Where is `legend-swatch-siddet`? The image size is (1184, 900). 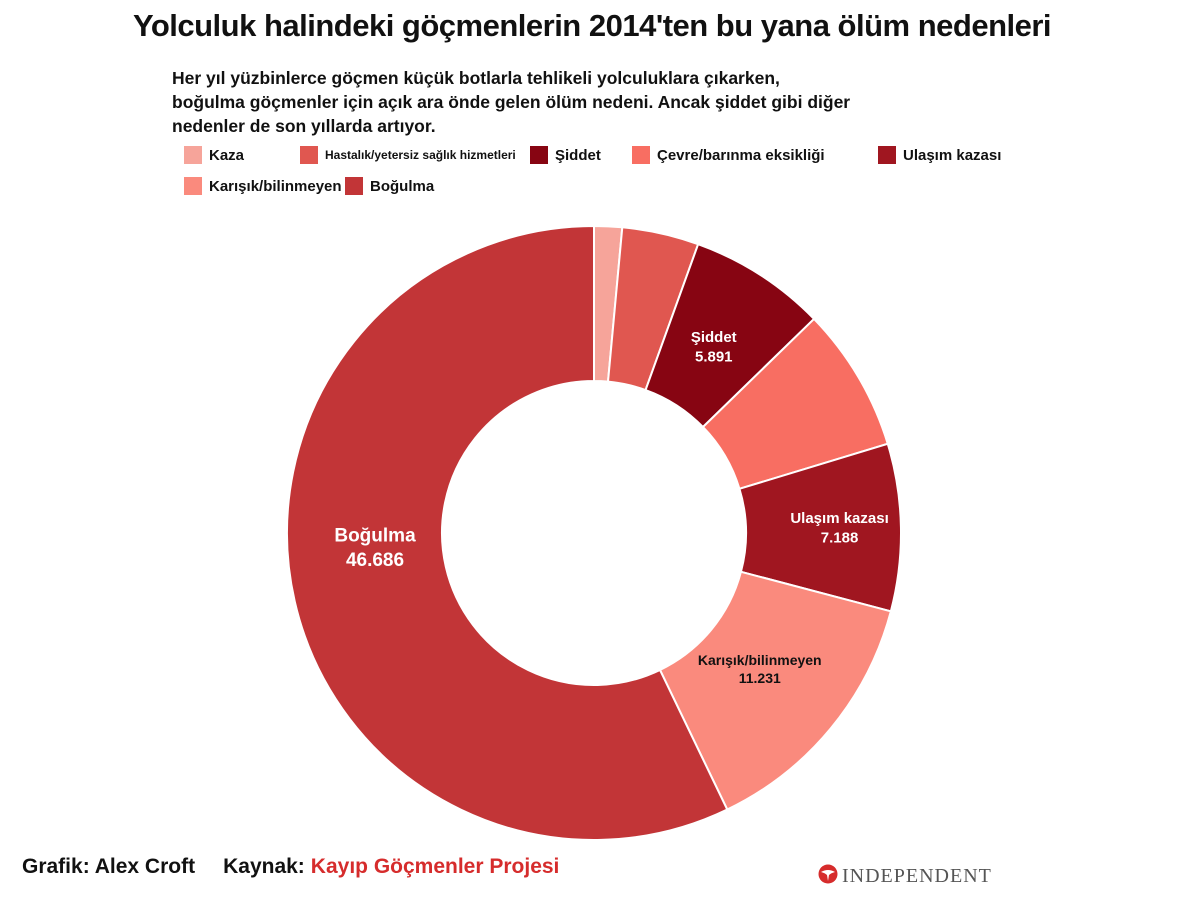 legend-swatch-siddet is located at coordinates (539, 155).